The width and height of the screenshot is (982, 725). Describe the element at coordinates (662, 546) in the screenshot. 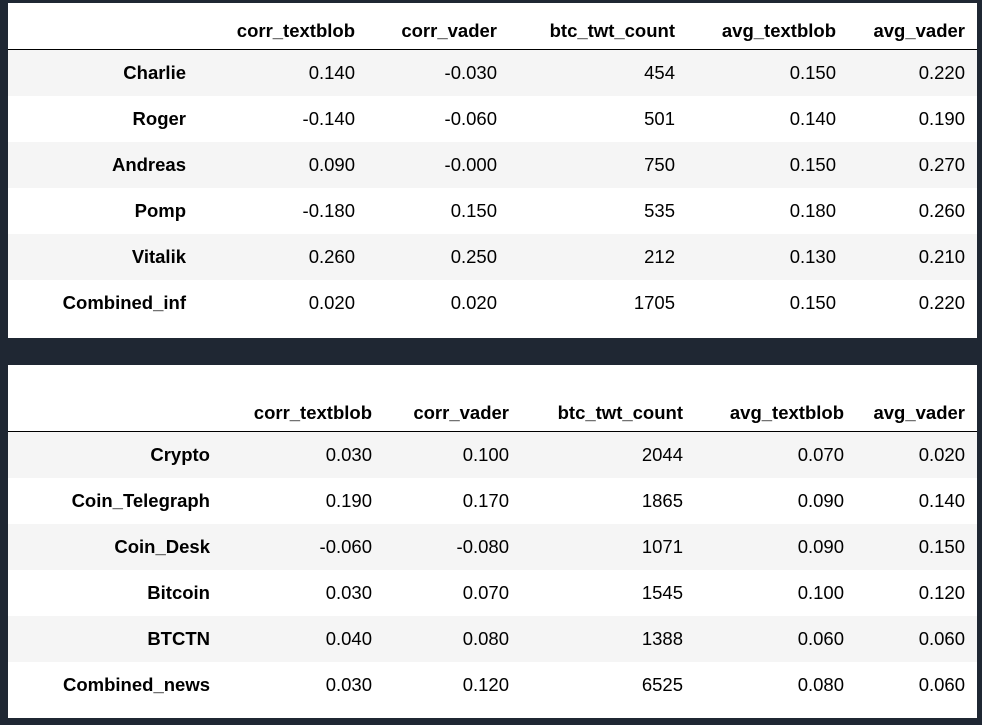

I see `cell-btc-twt-count: 1071` at that location.